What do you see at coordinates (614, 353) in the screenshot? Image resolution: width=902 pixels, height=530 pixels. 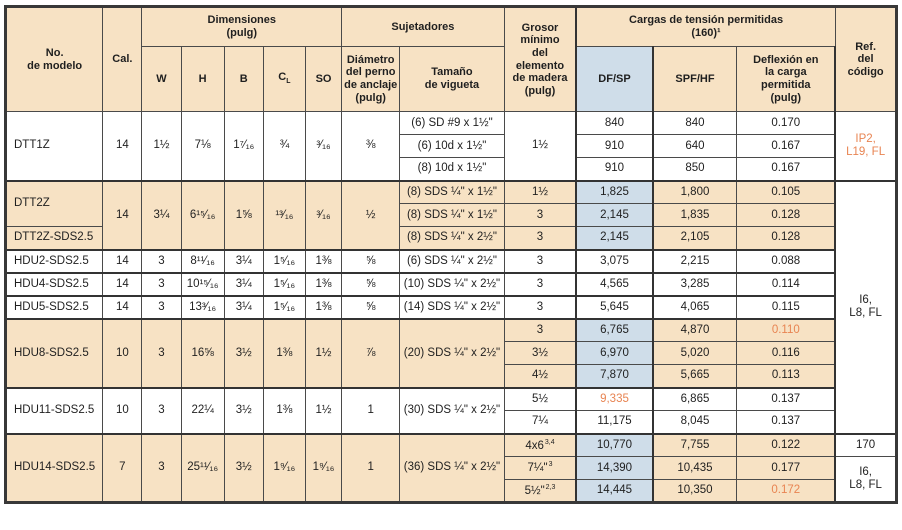 I see `cell-dfsp: 6,970` at bounding box center [614, 353].